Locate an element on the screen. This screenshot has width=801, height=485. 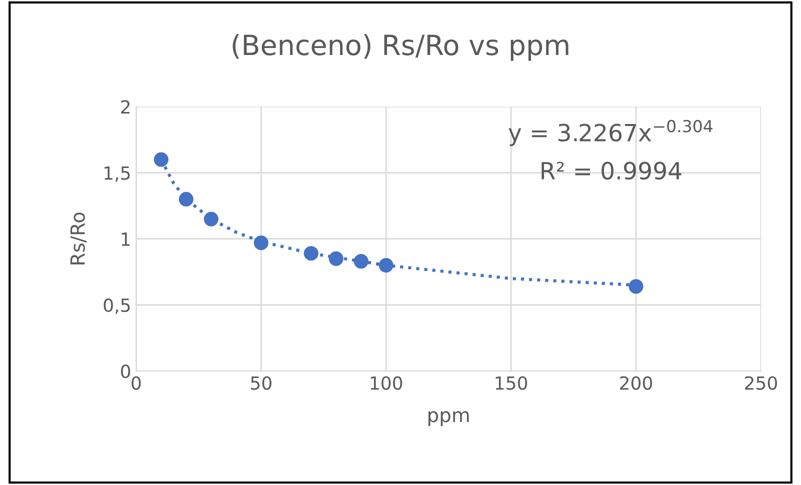
y-tick-label: 2 is located at coordinates (125, 107).